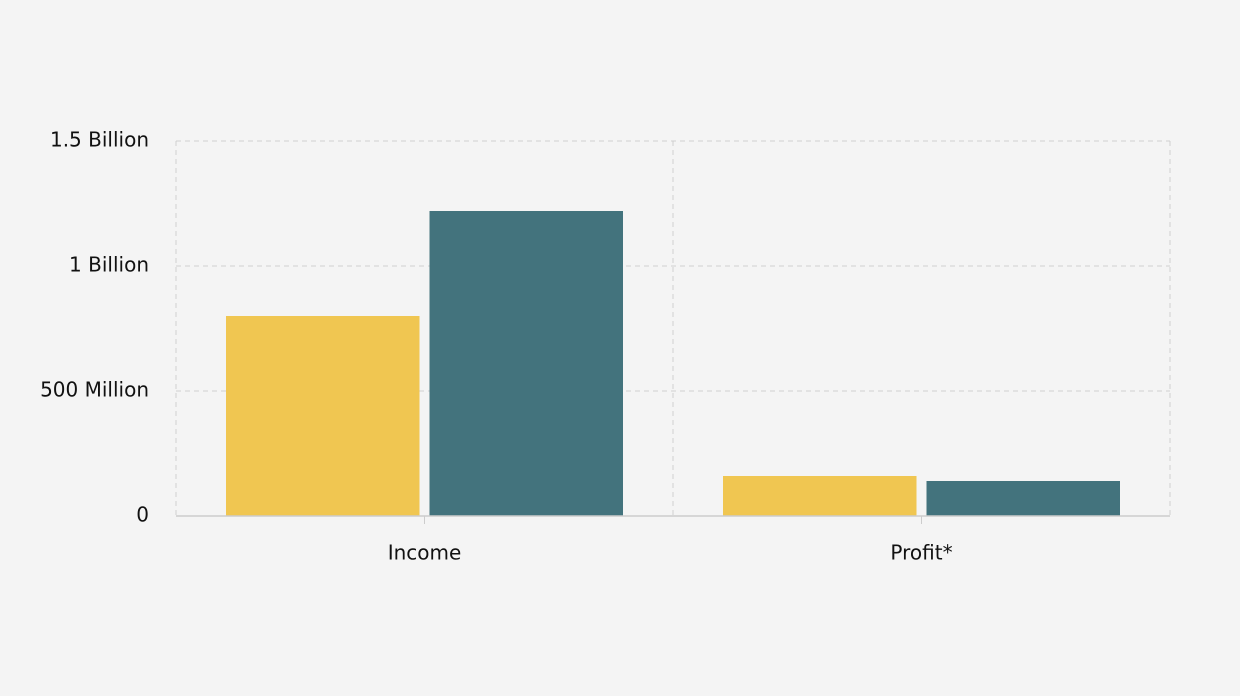 The image size is (1240, 696). What do you see at coordinates (425, 553) in the screenshot?
I see `x-tick-label: Income` at bounding box center [425, 553].